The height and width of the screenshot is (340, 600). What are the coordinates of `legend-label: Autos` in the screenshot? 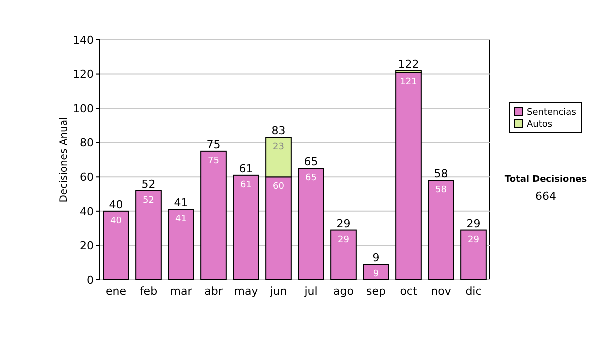 It's located at (540, 125).